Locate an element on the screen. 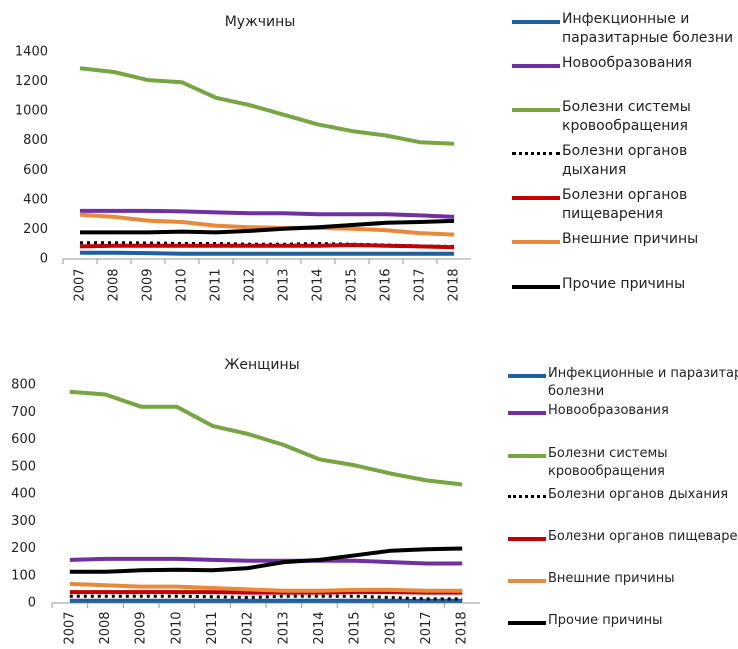  y-tick-label: 1400 is located at coordinates (31, 52).